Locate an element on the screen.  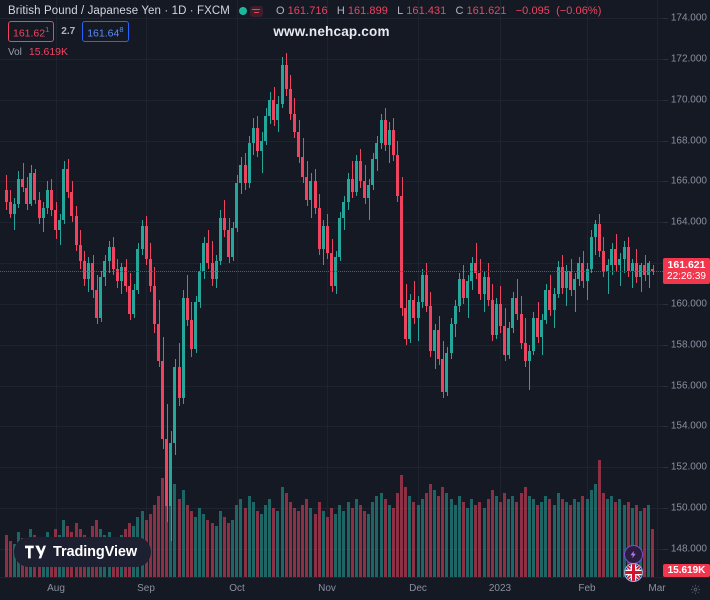
price-tick-label: 172.000 is located at coordinates (688, 59).